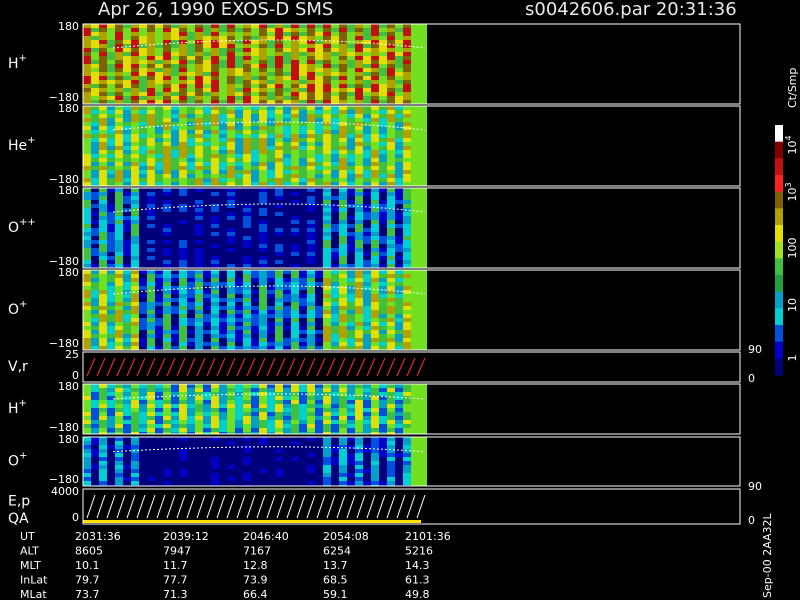 The height and width of the screenshot is (600, 800). What do you see at coordinates (68, 190) in the screenshot?
I see `y-tick-label: 180` at bounding box center [68, 190].